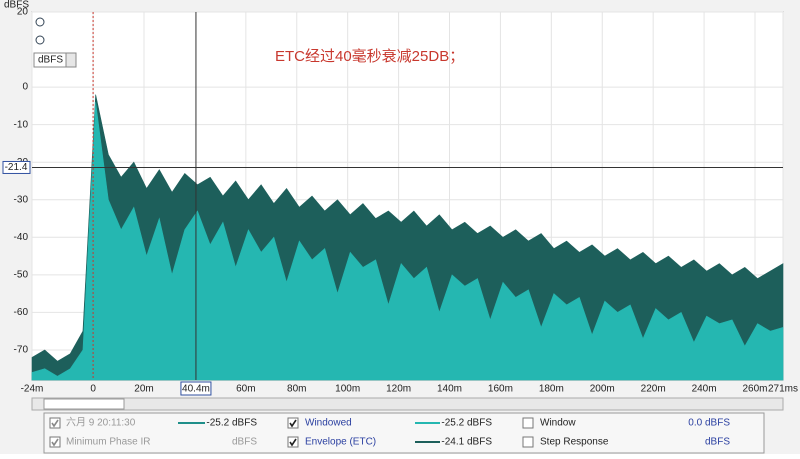  What do you see at coordinates (709, 423) in the screenshot?
I see `legend-reading: 0.0 dBFS` at bounding box center [709, 423].